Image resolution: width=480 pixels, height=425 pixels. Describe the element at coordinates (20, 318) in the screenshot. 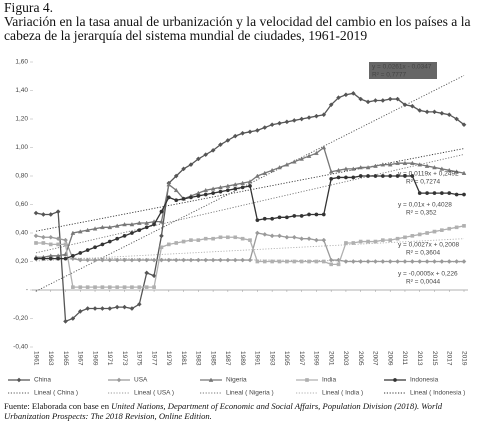

I see `y-tick-label: -0,20` at that location.